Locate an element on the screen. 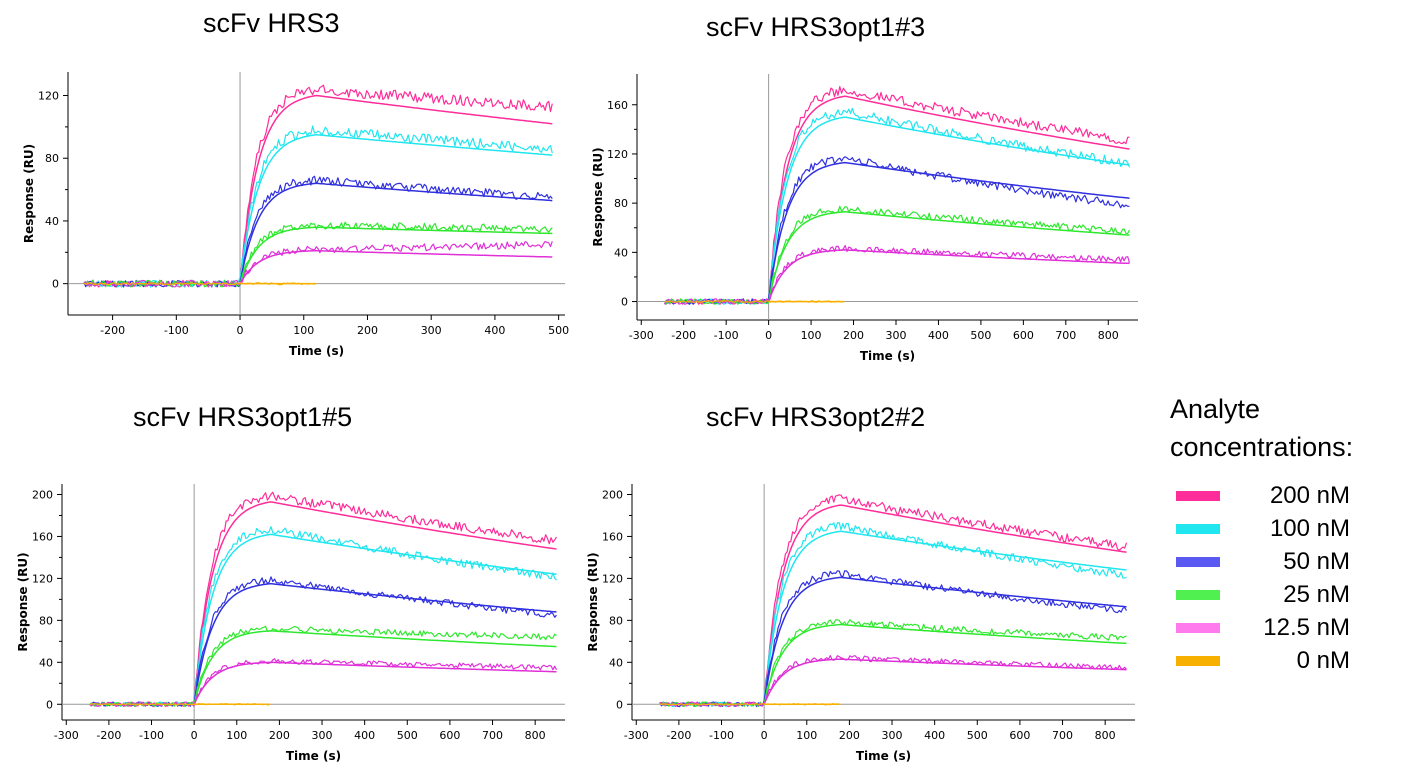  y-tick-label: 160 is located at coordinates (42, 536).